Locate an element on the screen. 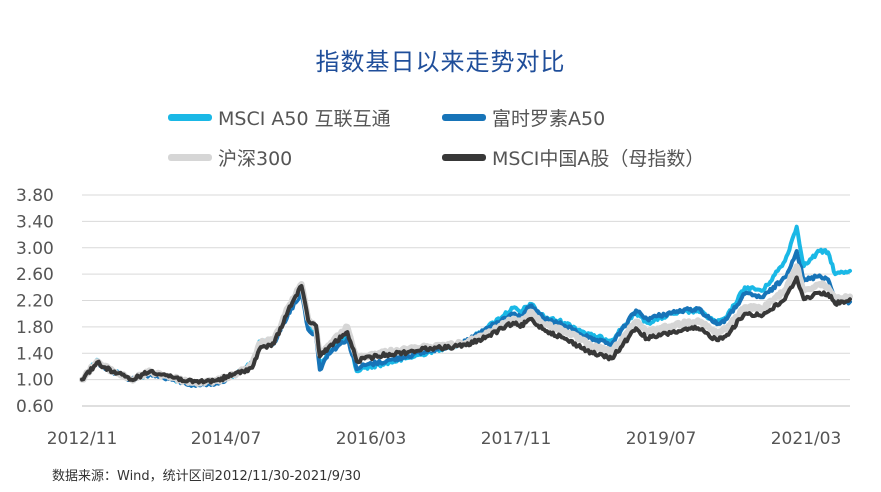  y-tick-label: 0.60 is located at coordinates (35, 407).